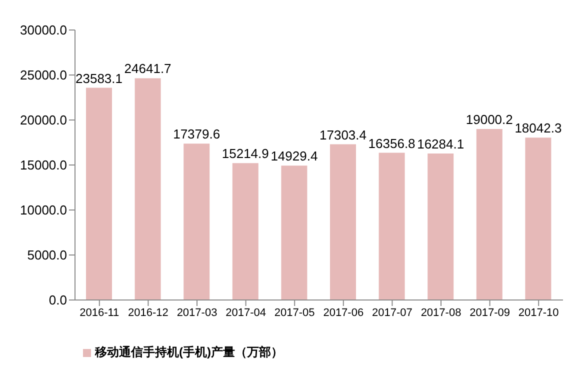  I want to click on data-label: 23583.1, so click(99, 78).